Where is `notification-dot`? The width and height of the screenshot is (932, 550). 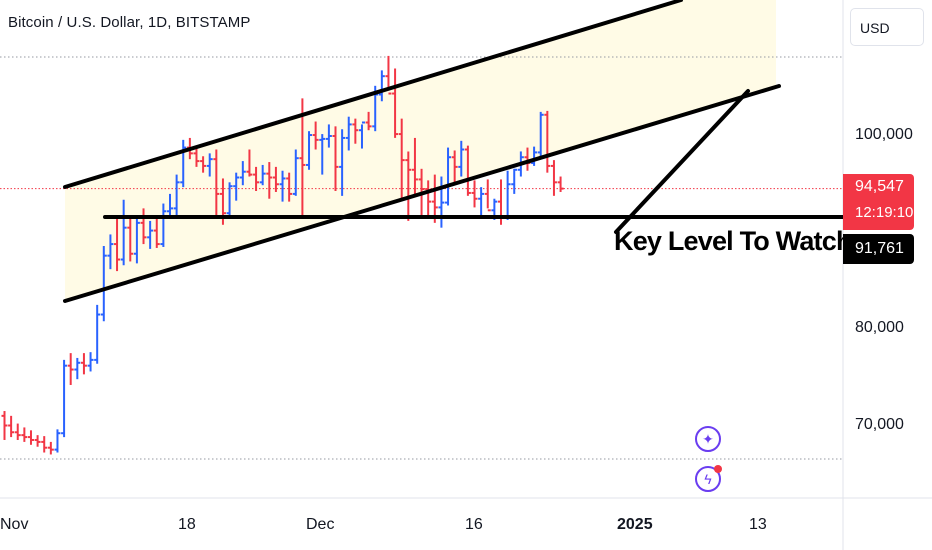 notification-dot is located at coordinates (718, 469).